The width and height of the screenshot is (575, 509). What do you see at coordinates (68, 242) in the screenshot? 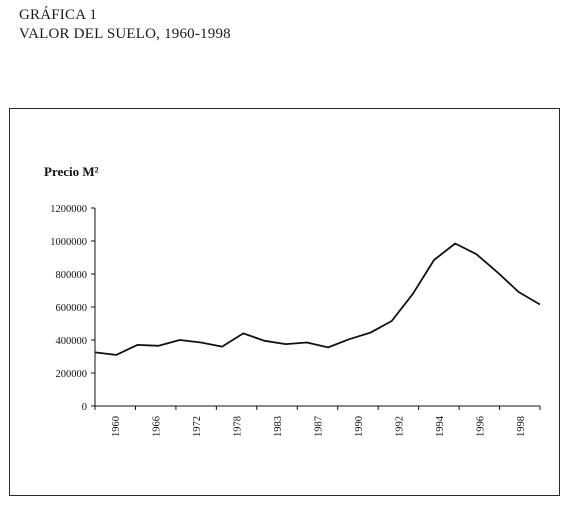
I see `y-tick-label: 1000000` at bounding box center [68, 242].